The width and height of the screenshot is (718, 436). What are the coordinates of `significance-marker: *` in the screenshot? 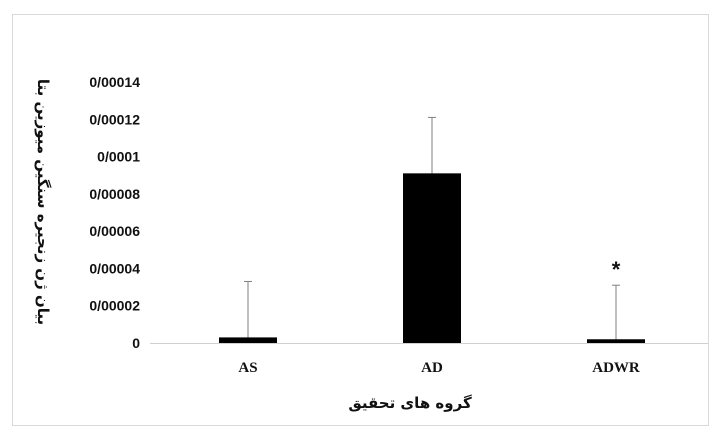 It's located at (616, 269).